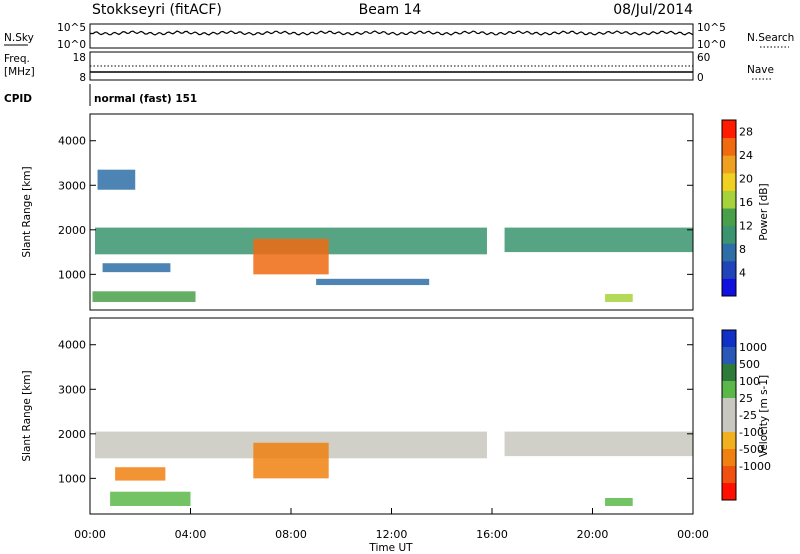 This screenshot has width=800, height=554. I want to click on velocity-ylabel: Slant Range [km], so click(27, 415).